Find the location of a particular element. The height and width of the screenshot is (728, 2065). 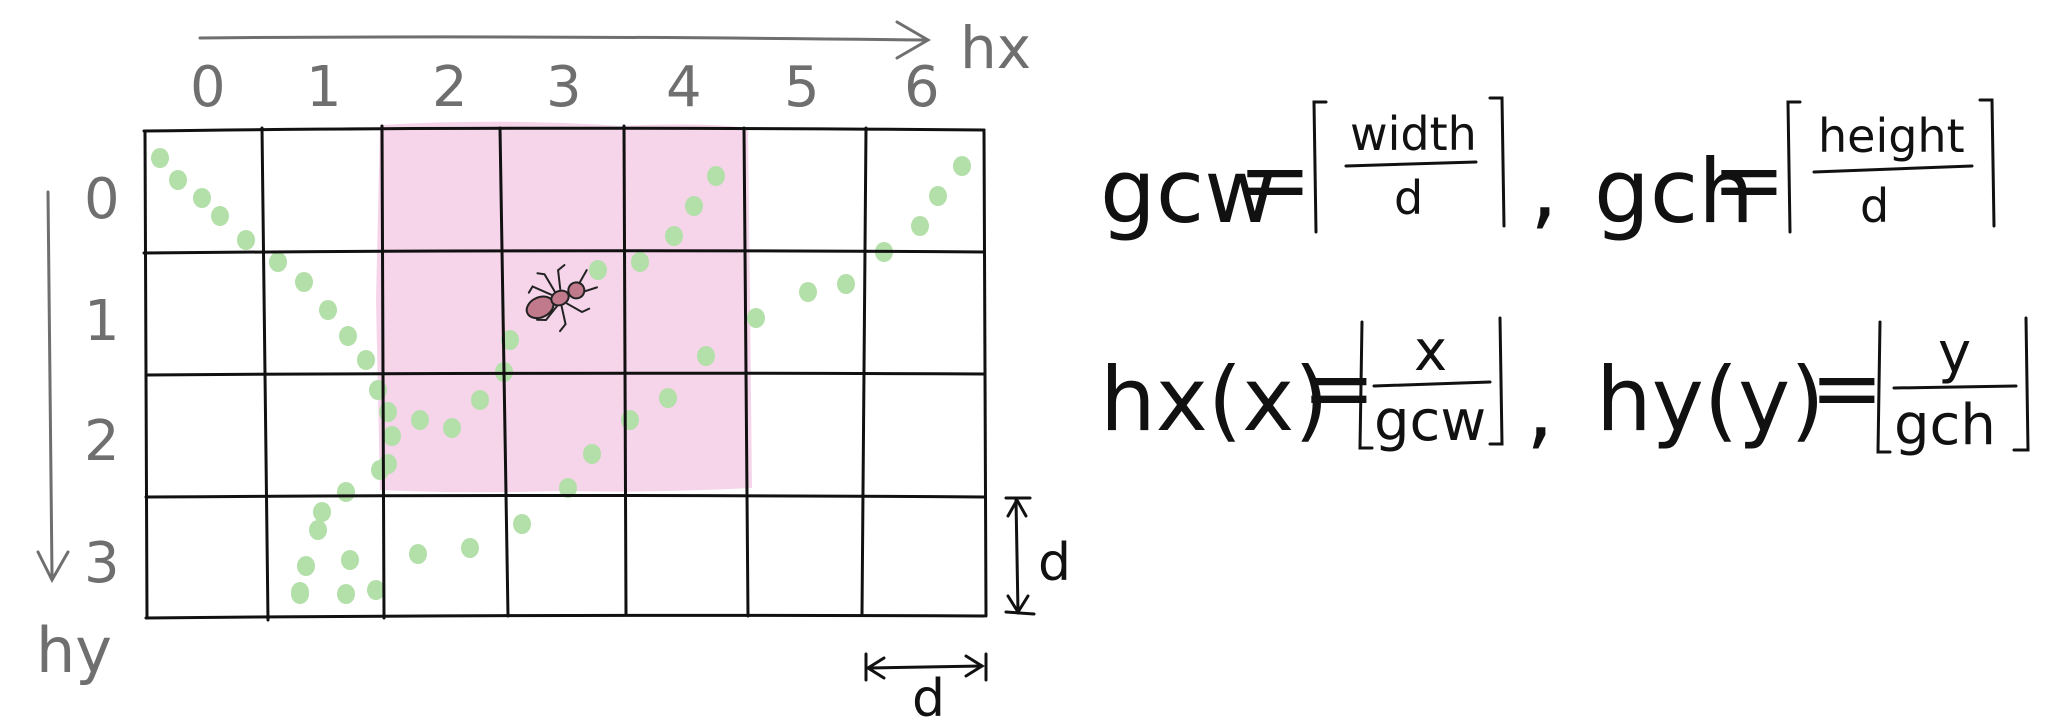

x-axis-arrow is located at coordinates (564, 40).